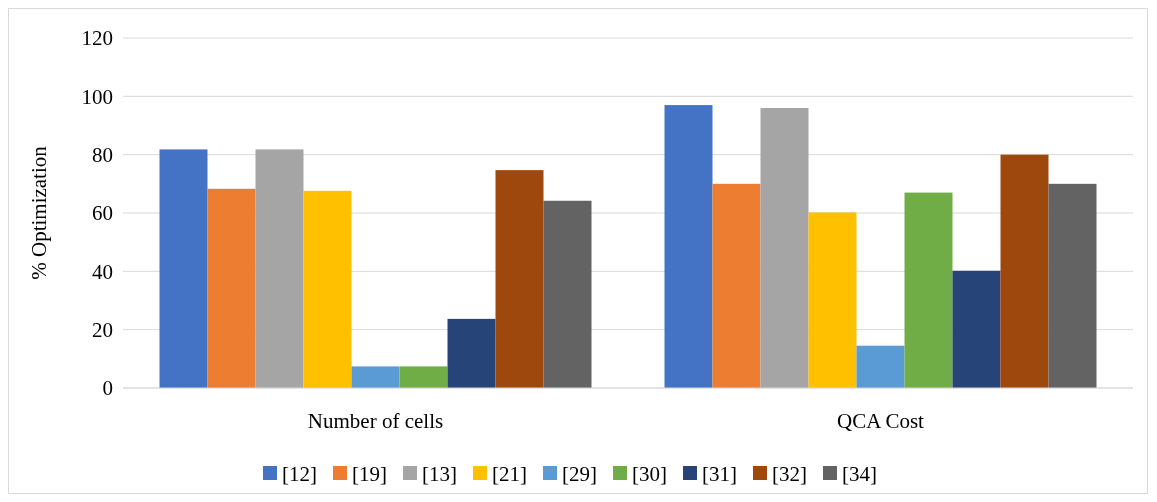 This screenshot has width=1157, height=502. What do you see at coordinates (102, 330) in the screenshot?
I see `y-tick-label: 20` at bounding box center [102, 330].